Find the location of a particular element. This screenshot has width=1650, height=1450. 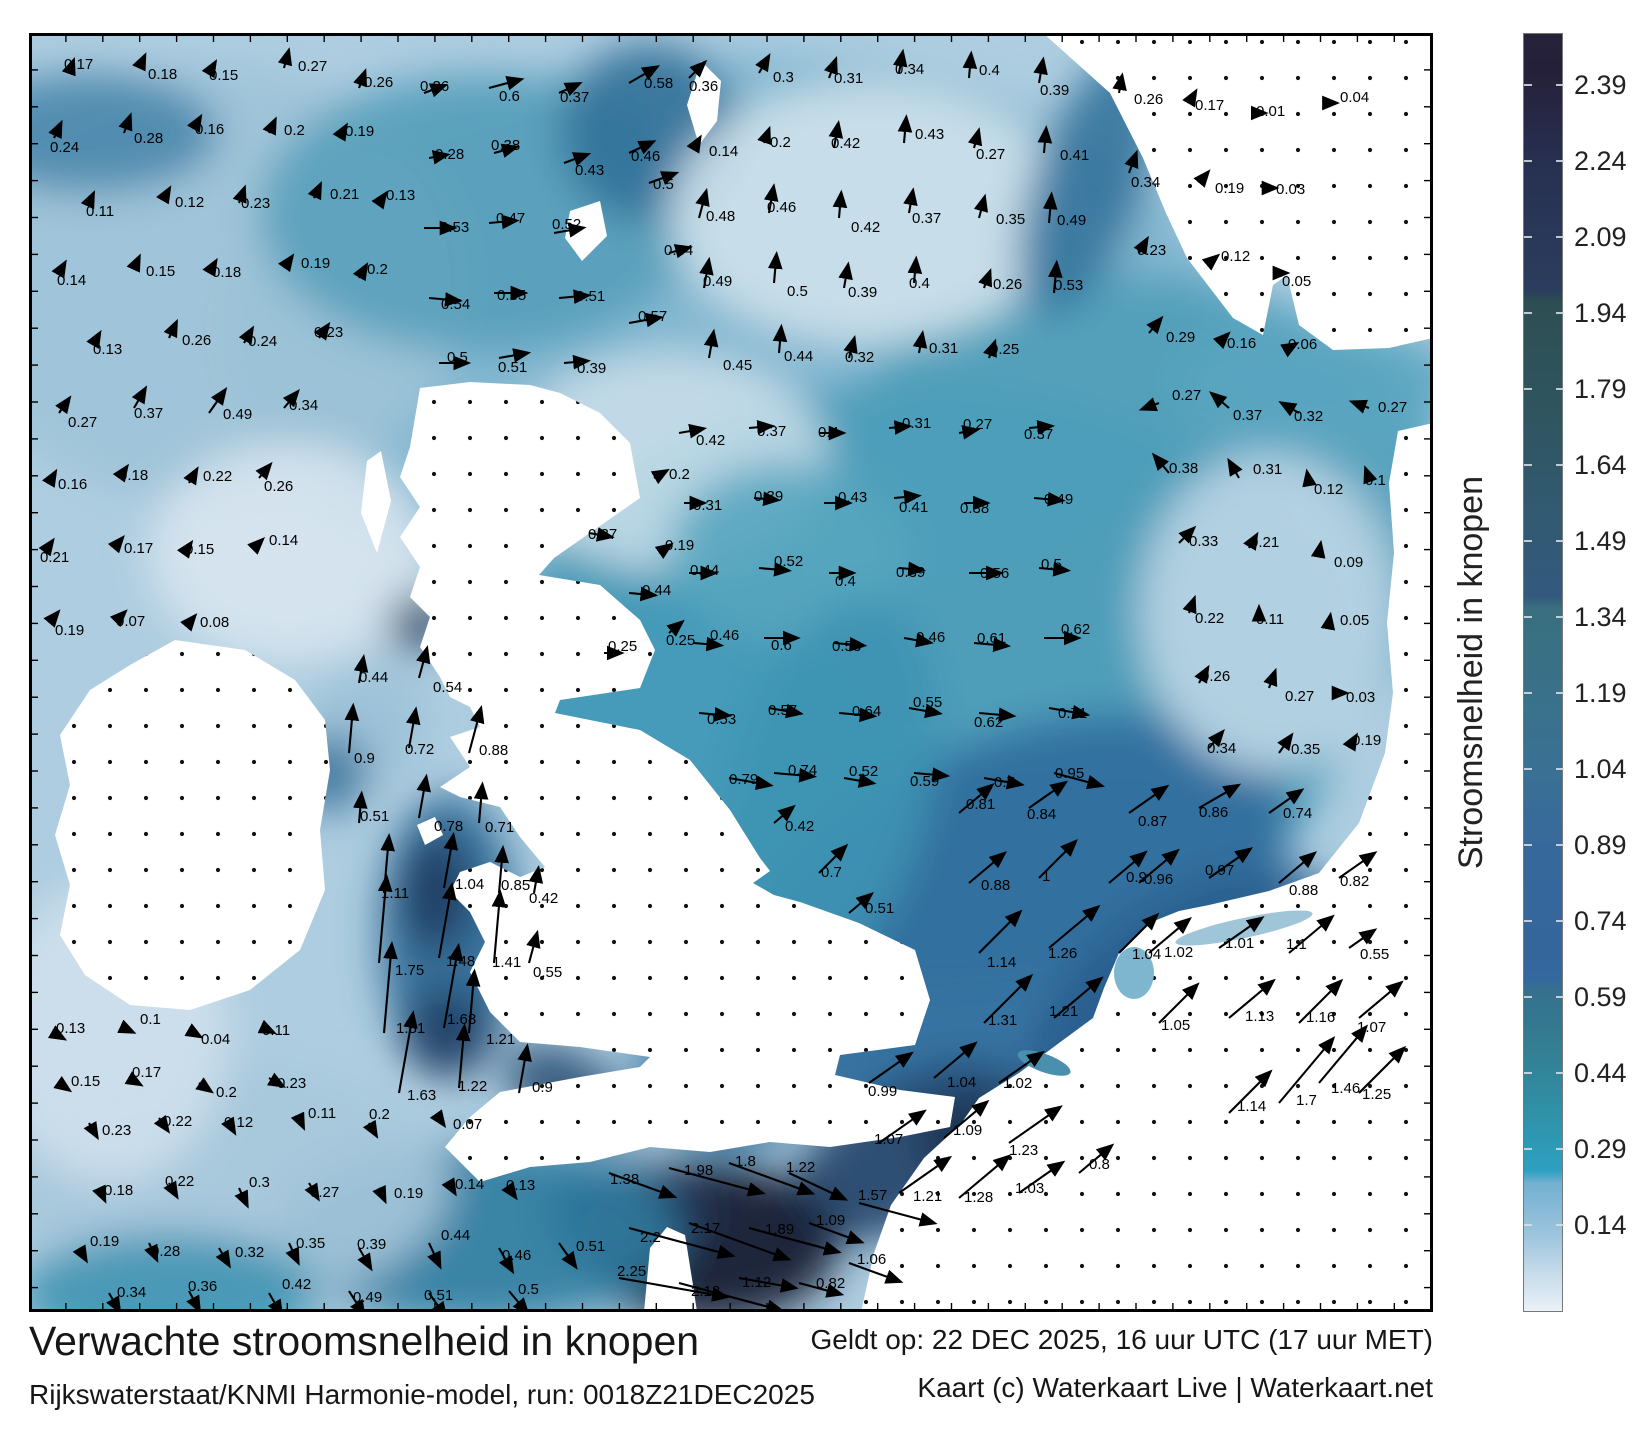

svg-text: 0.8 is located at coordinates (1099, 1164).